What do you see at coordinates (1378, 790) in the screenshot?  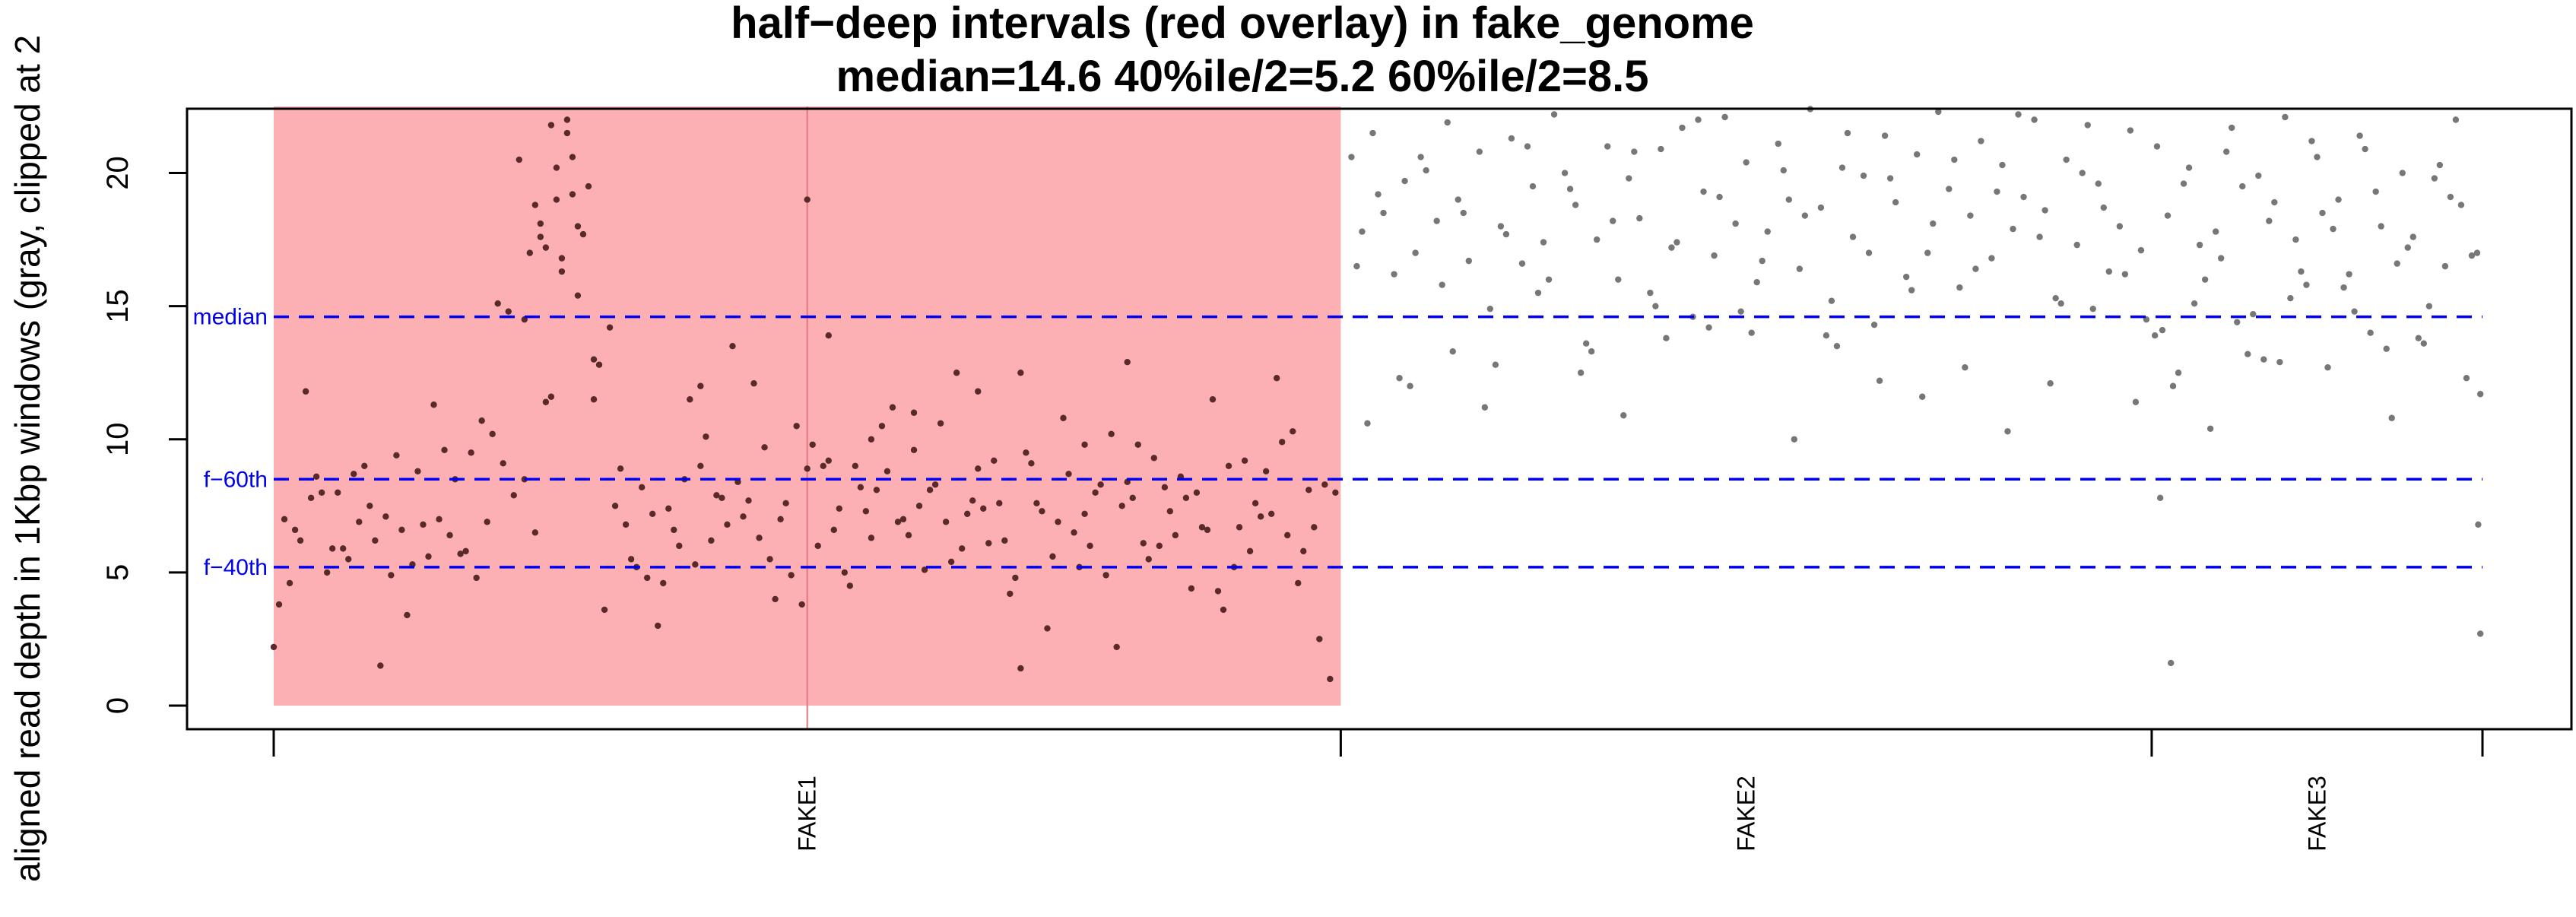 I see `x-axis: FAKE1 FAKE2 FAKE3` at bounding box center [1378, 790].